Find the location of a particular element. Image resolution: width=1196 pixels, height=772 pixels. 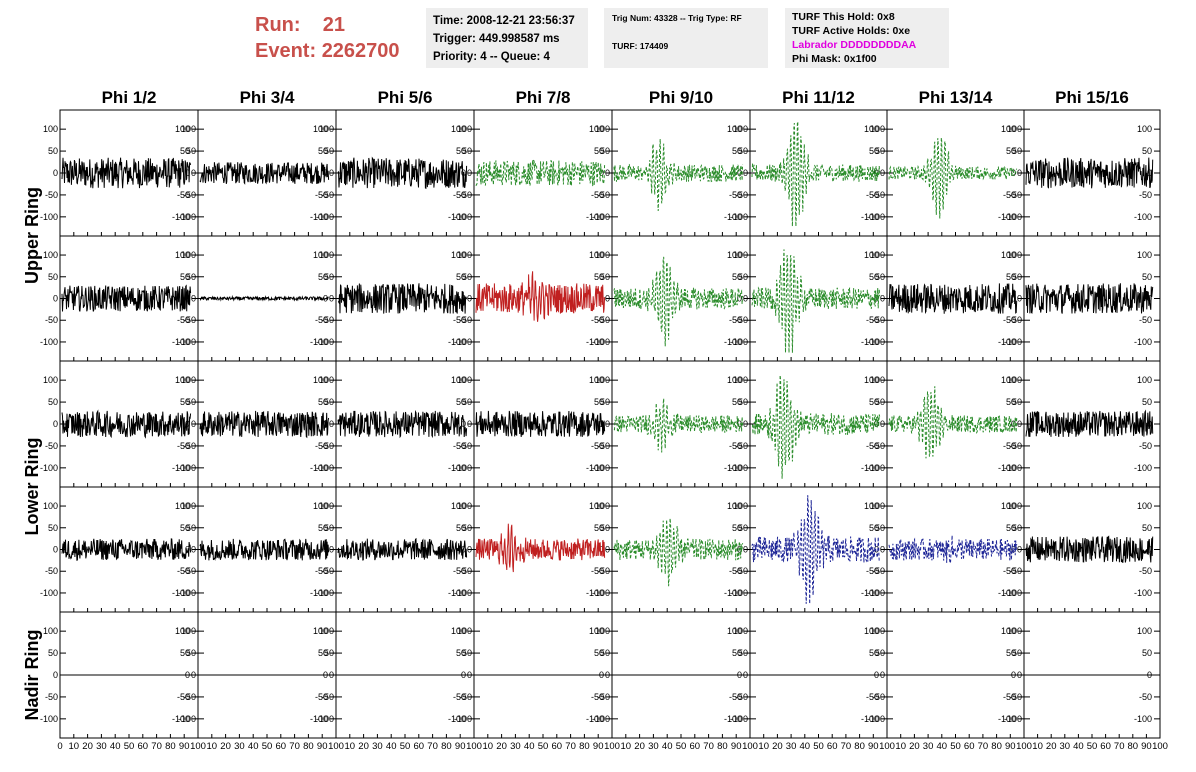

panel-r0-c4-ytick-label-right: -100 is located at coordinates (733, 217).